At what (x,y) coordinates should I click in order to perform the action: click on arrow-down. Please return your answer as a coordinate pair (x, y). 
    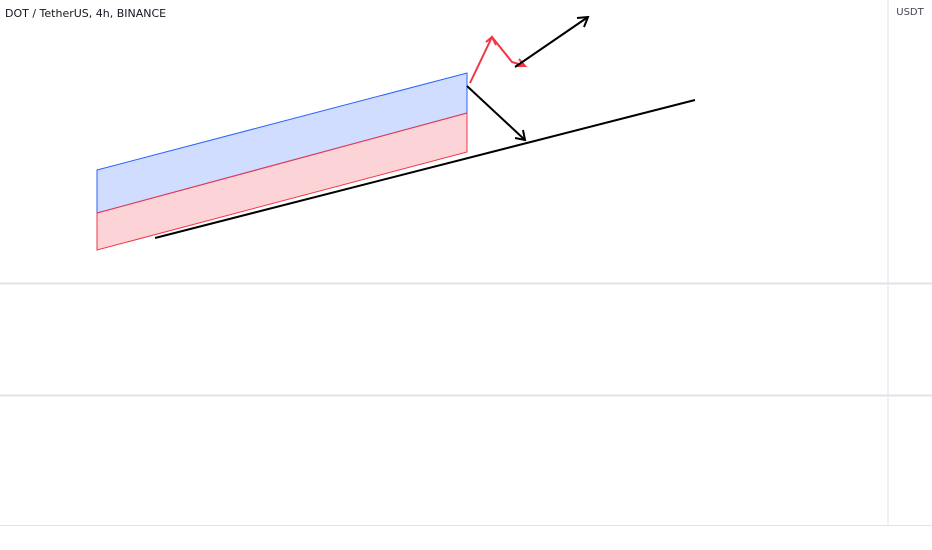
    Looking at the image, I should click on (496, 113).